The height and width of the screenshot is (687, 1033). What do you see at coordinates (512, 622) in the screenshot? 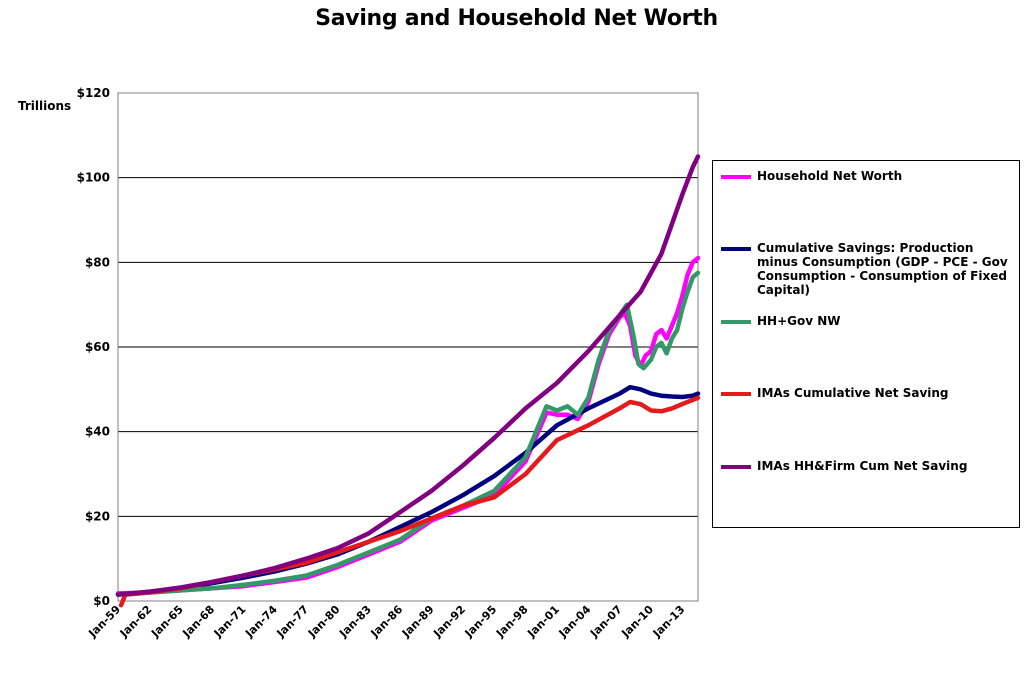
I see `x-tick-label: Jan-98` at bounding box center [512, 622].